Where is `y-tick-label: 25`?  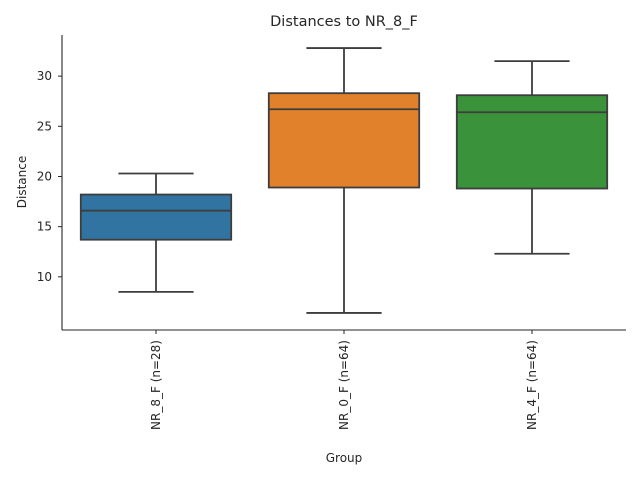 y-tick-label: 25 is located at coordinates (44, 126).